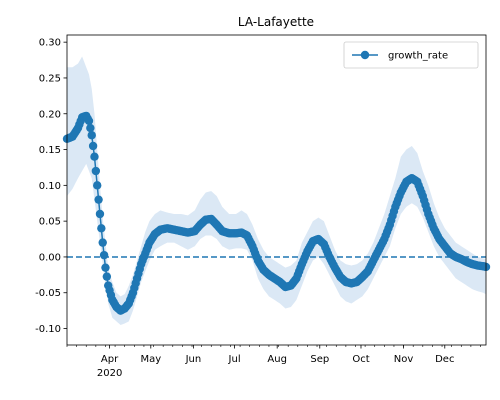 This screenshot has height=400, width=500. I want to click on x-tick-label: Apr, so click(110, 359).